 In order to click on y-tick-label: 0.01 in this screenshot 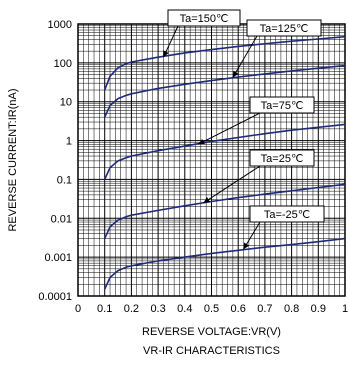, I will do `click(61, 219)`.